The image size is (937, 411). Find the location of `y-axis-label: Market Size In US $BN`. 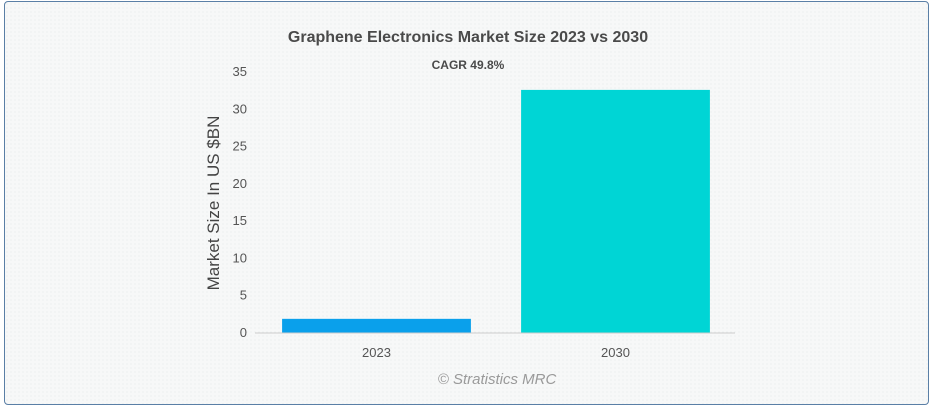

y-axis-label: Market Size In US $BN is located at coordinates (213, 203).